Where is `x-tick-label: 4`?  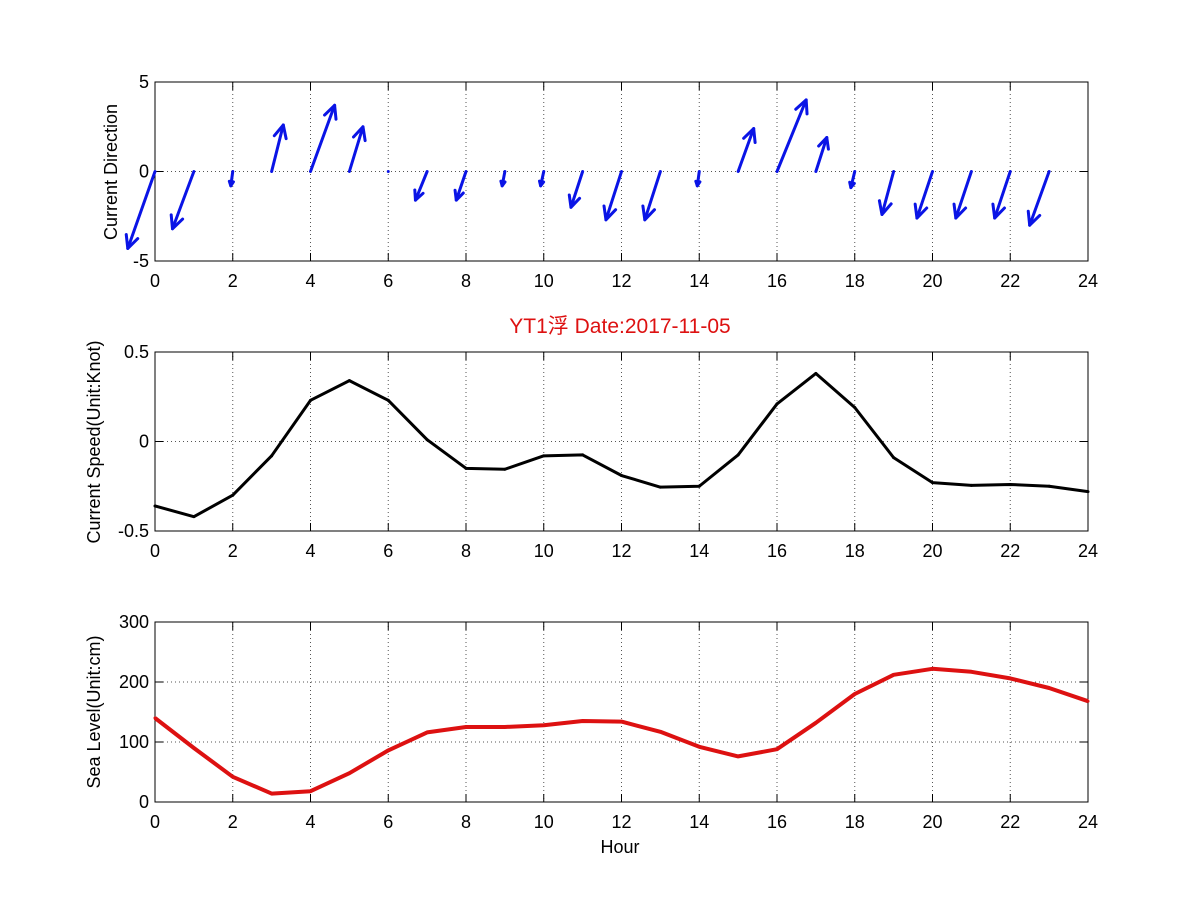 x-tick-label: 4 is located at coordinates (310, 281).